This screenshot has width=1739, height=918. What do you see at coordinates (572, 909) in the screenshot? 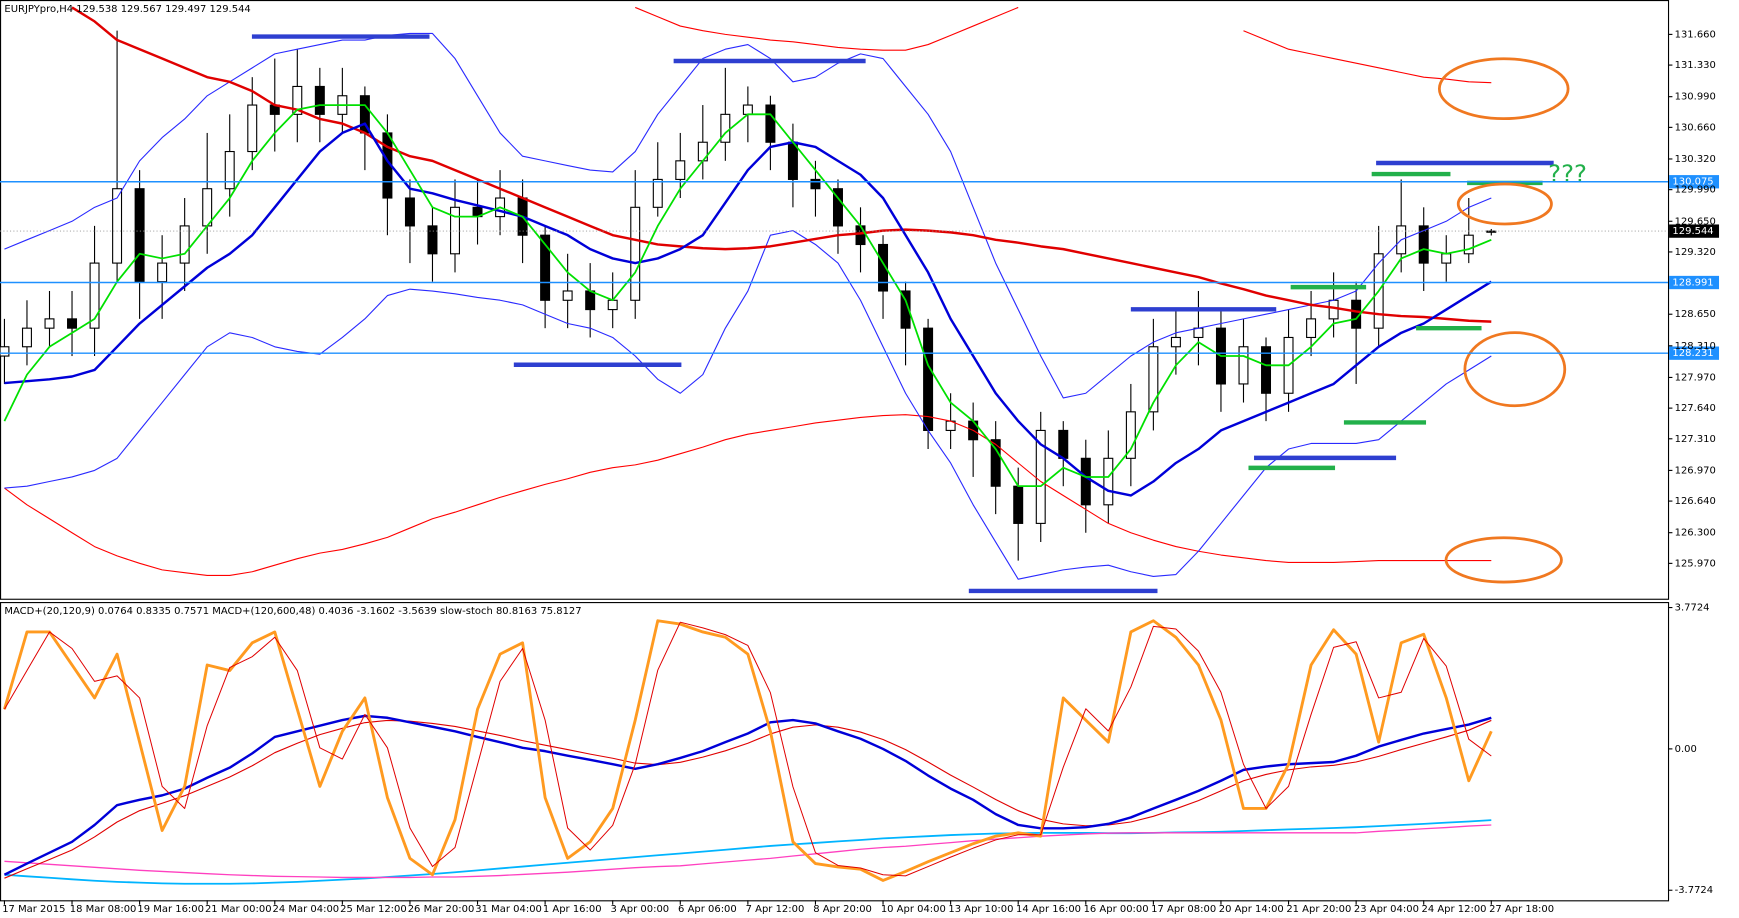
I see `x-tick-label: 1 Apr 16:00` at bounding box center [572, 909].